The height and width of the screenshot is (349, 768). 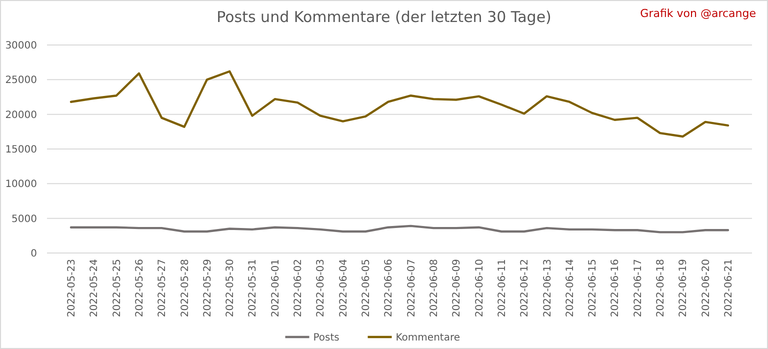 What do you see at coordinates (706, 288) in the screenshot?
I see `x-tick-label: 2022-06-20` at bounding box center [706, 288].